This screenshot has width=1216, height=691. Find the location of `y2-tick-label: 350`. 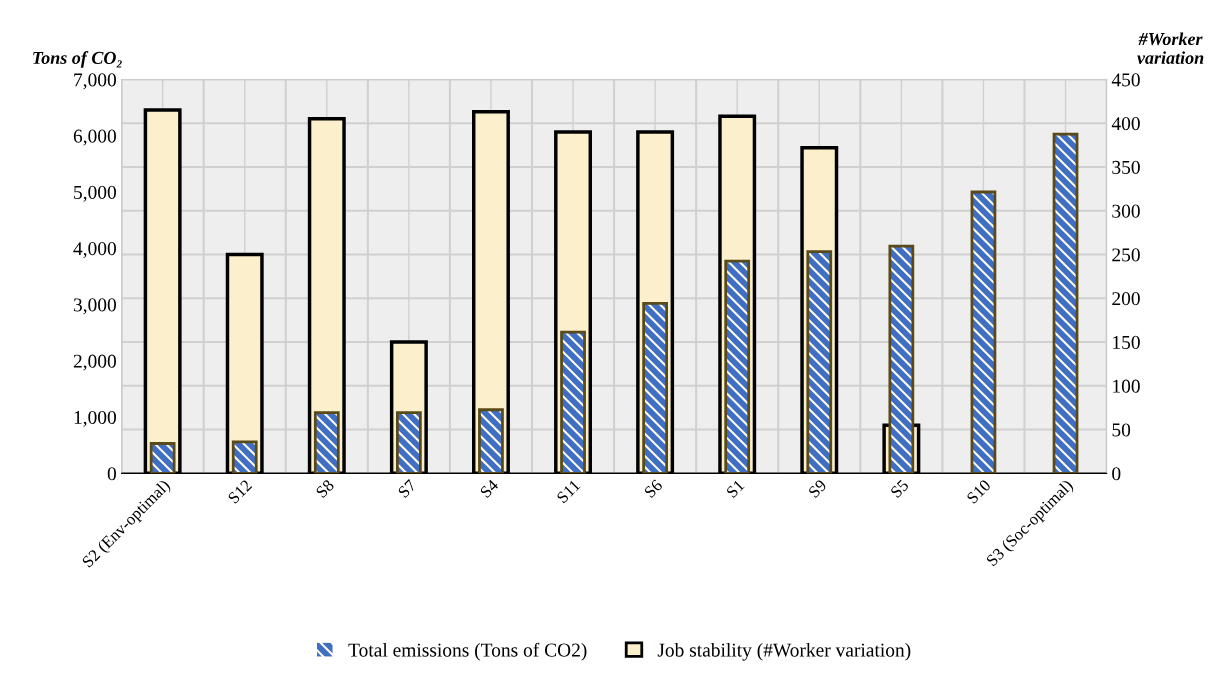

y2-tick-label: 350 is located at coordinates (1126, 167).